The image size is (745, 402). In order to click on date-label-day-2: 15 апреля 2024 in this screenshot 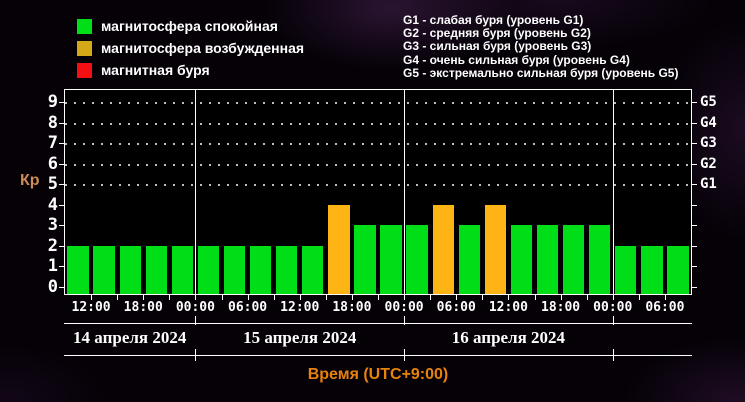, I will do `click(300, 337)`.